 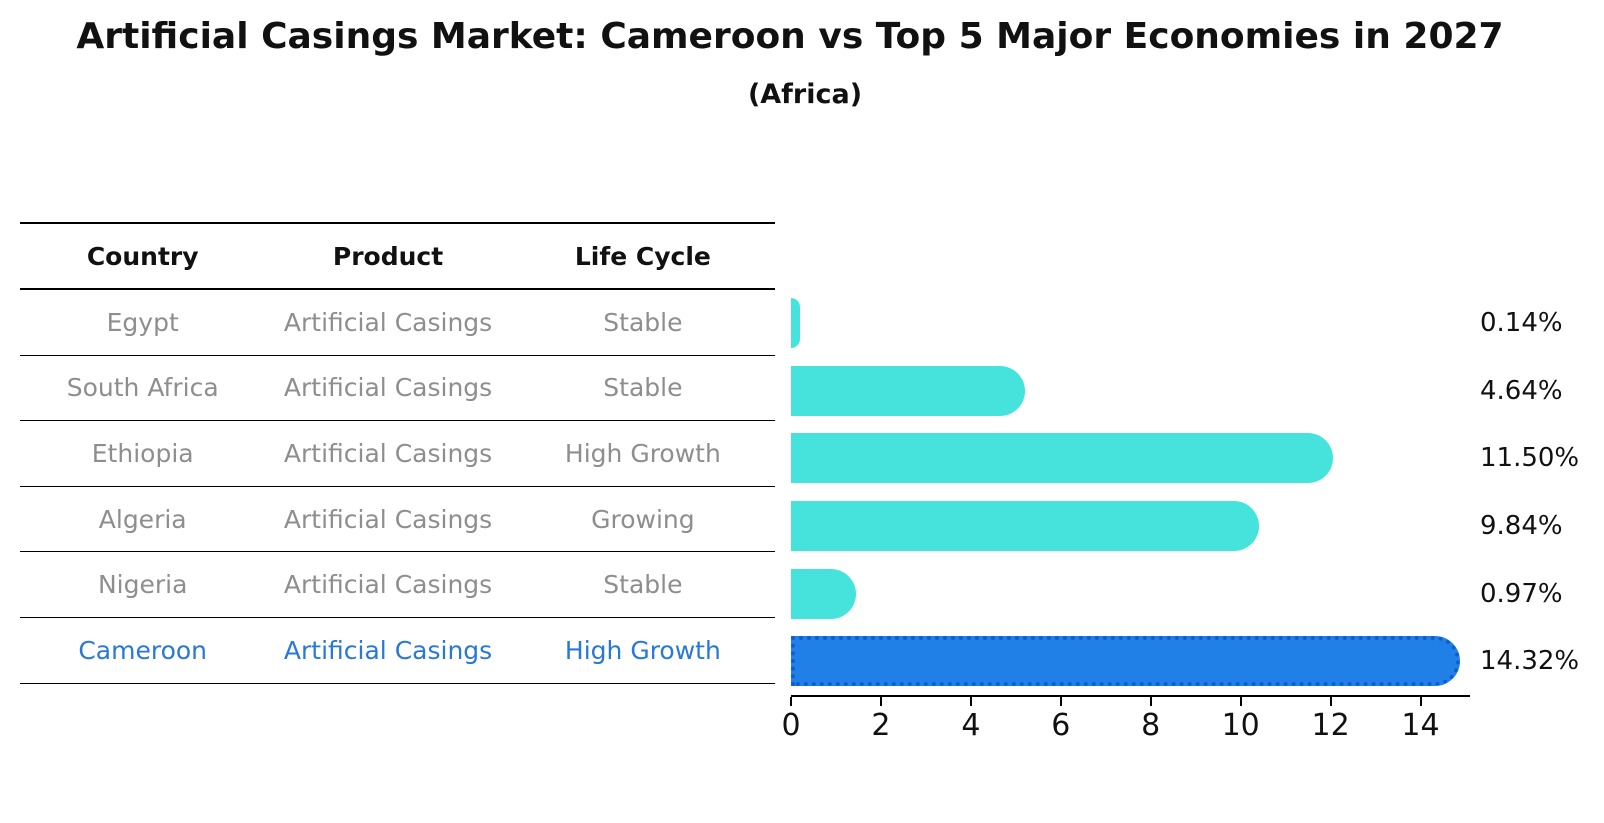 I want to click on table-cell-country: Cameroon, so click(x=143, y=650).